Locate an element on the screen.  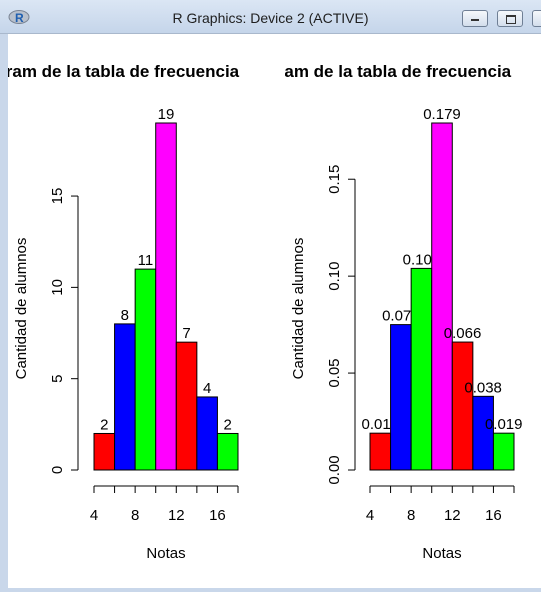
bar-value-label: 0.038 is located at coordinates (483, 387).